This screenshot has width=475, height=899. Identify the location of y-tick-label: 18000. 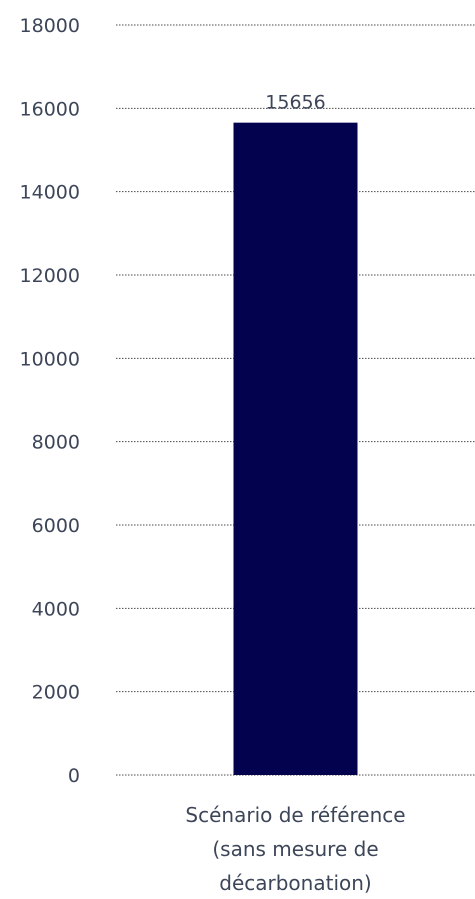
(50, 26).